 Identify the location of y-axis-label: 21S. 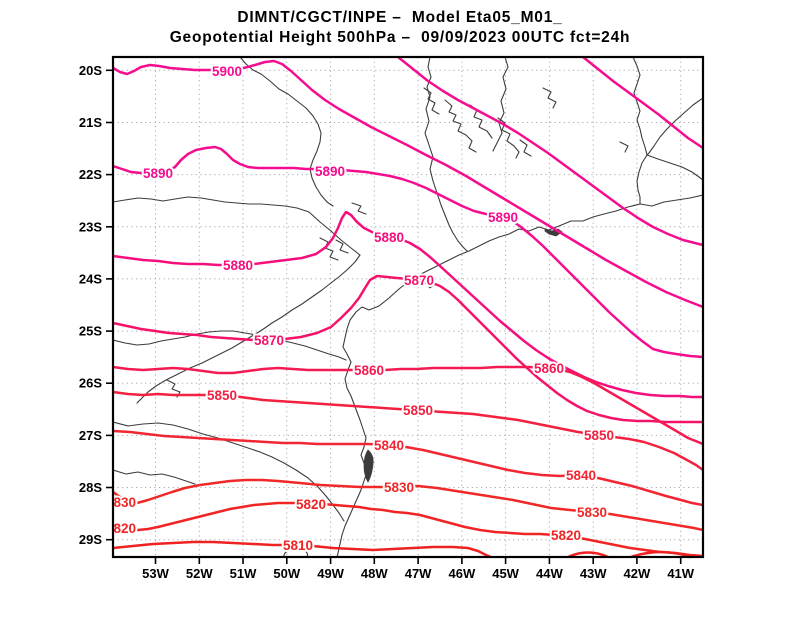
(90, 122).